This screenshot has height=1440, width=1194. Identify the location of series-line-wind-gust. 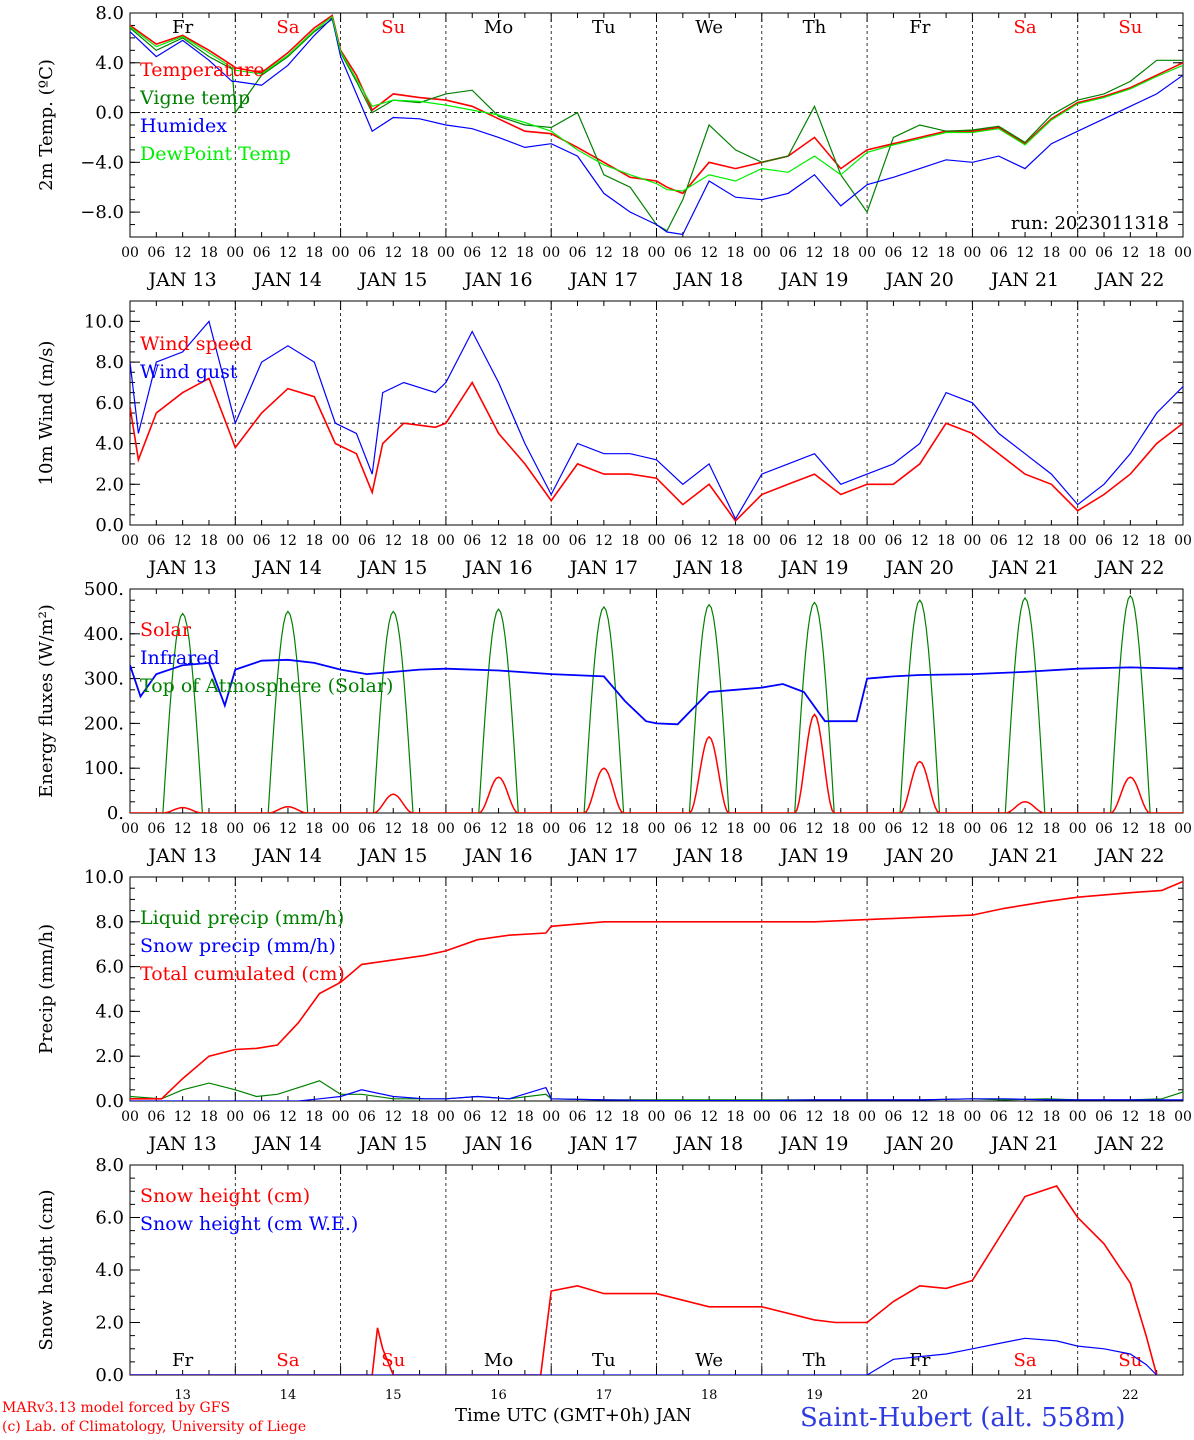
(656, 420).